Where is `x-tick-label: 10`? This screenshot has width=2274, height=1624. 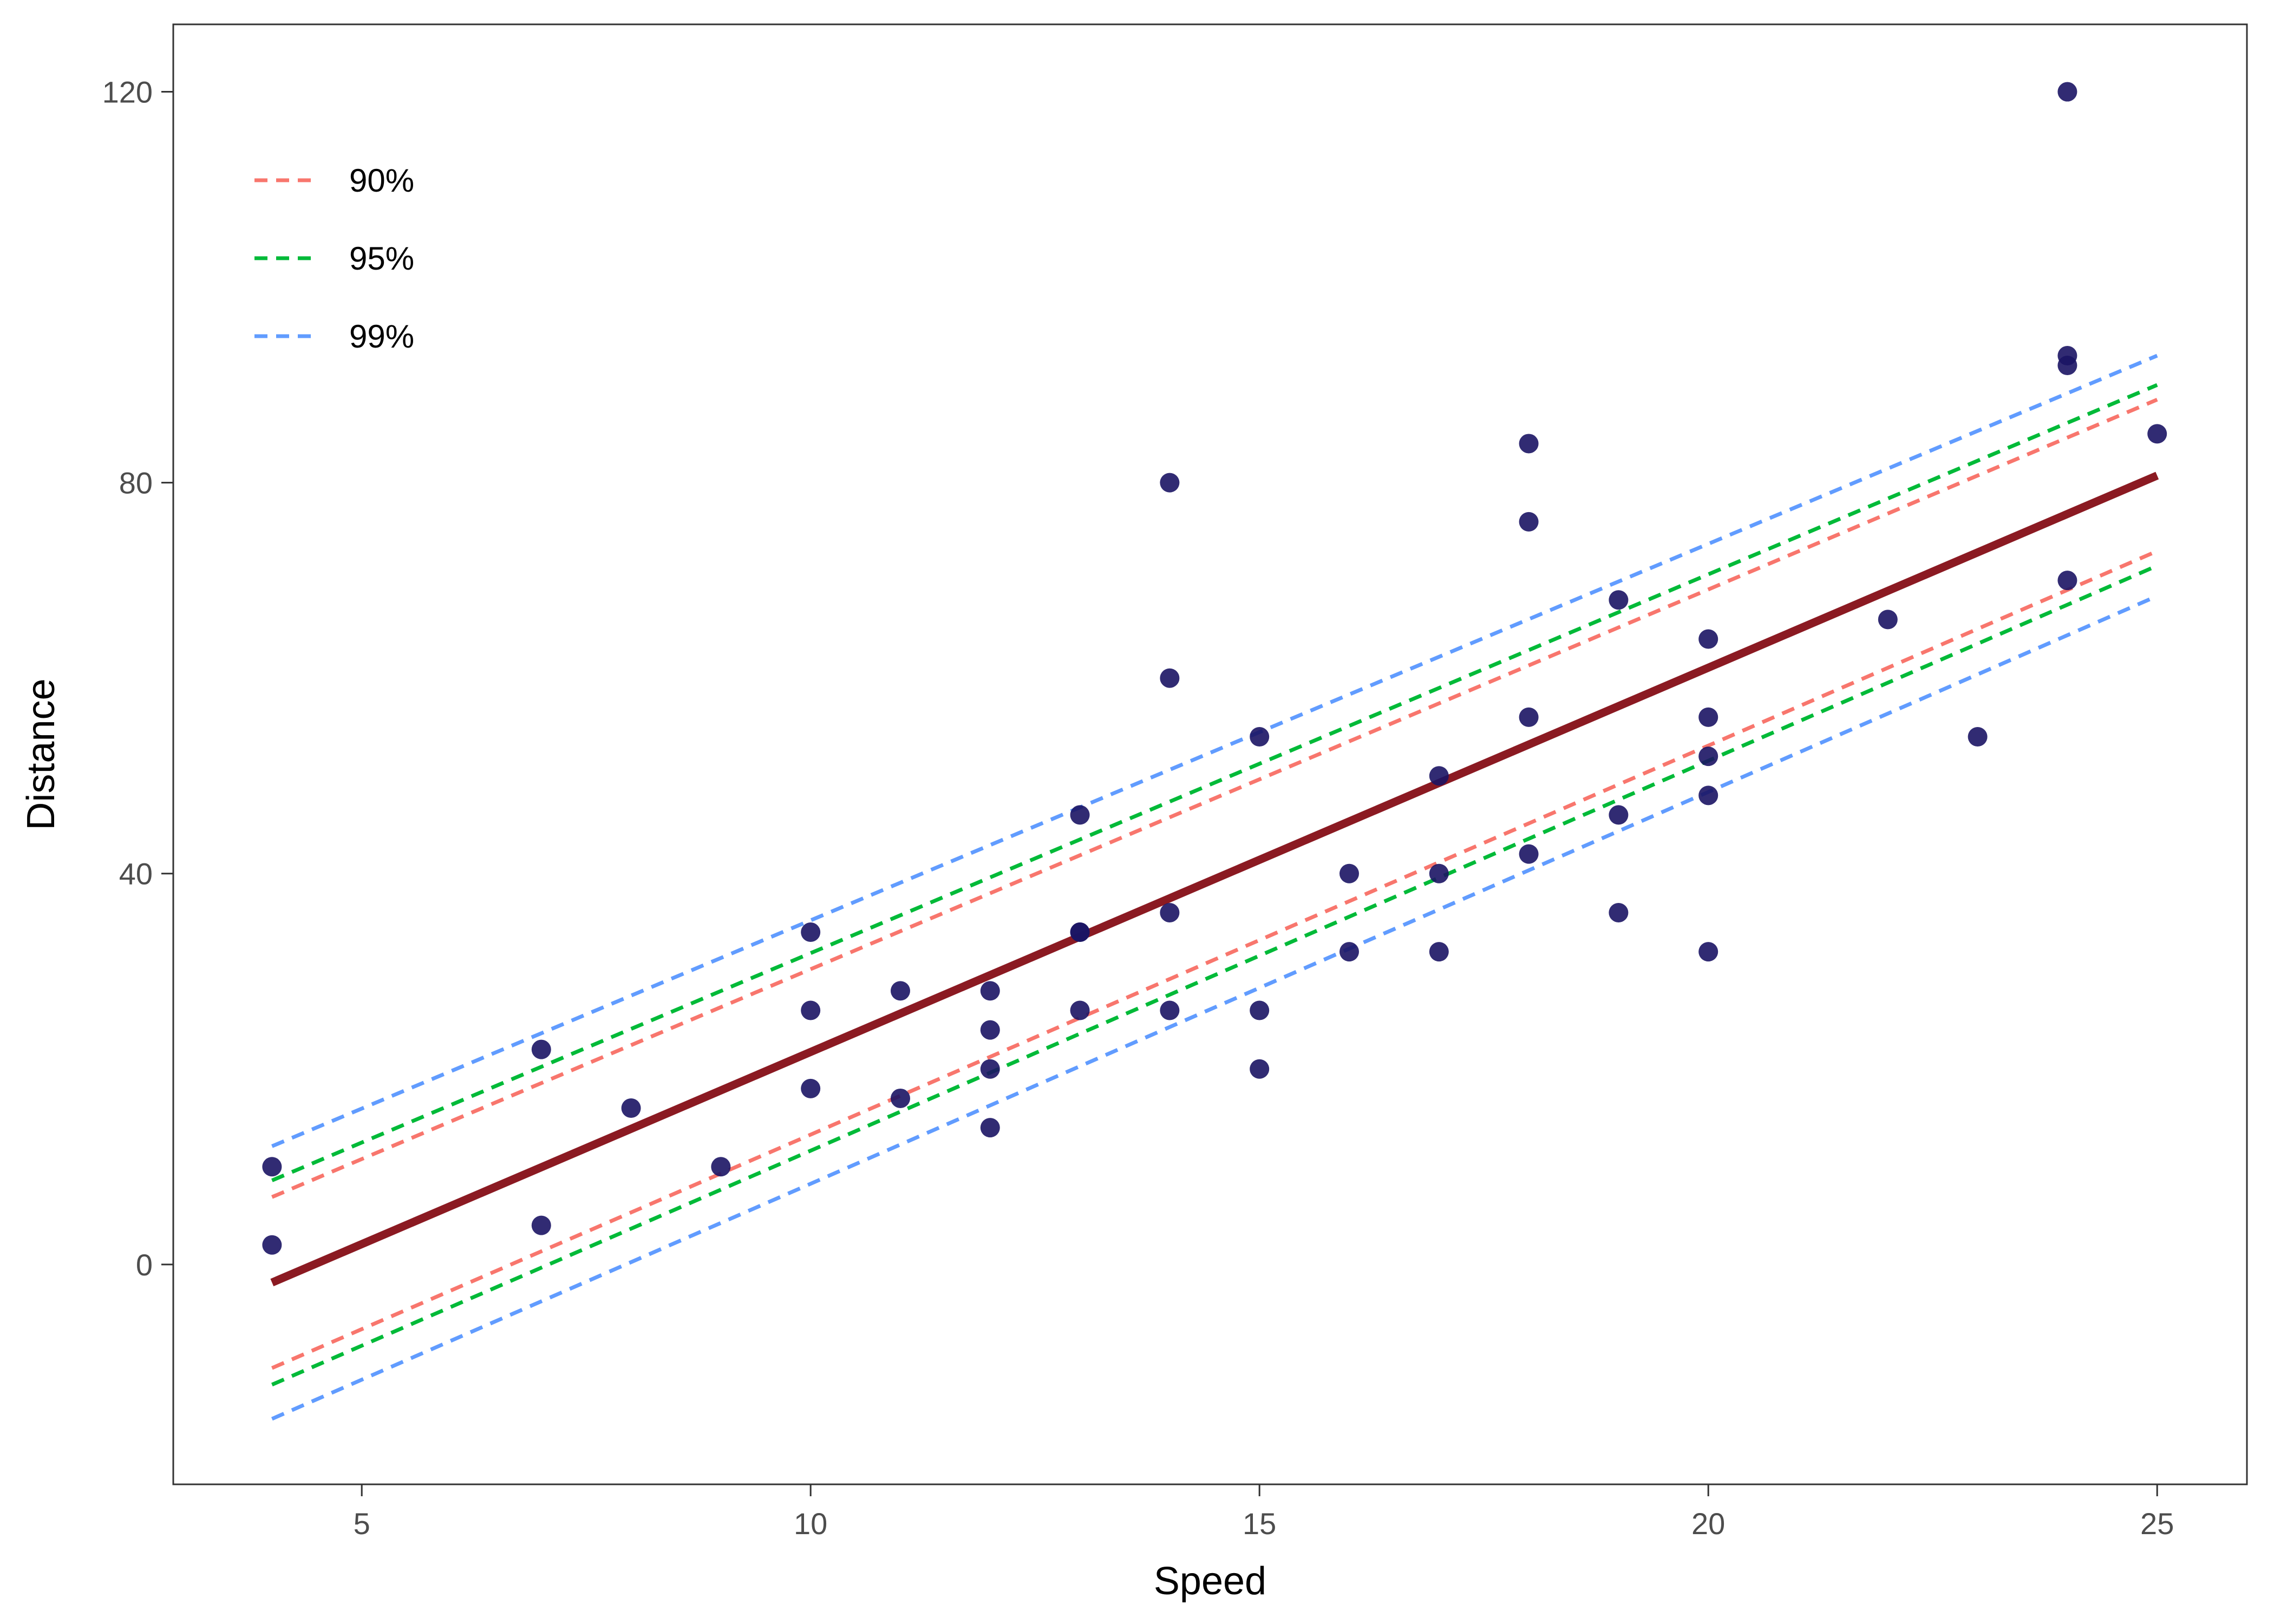 x-tick-label: 10 is located at coordinates (811, 1524).